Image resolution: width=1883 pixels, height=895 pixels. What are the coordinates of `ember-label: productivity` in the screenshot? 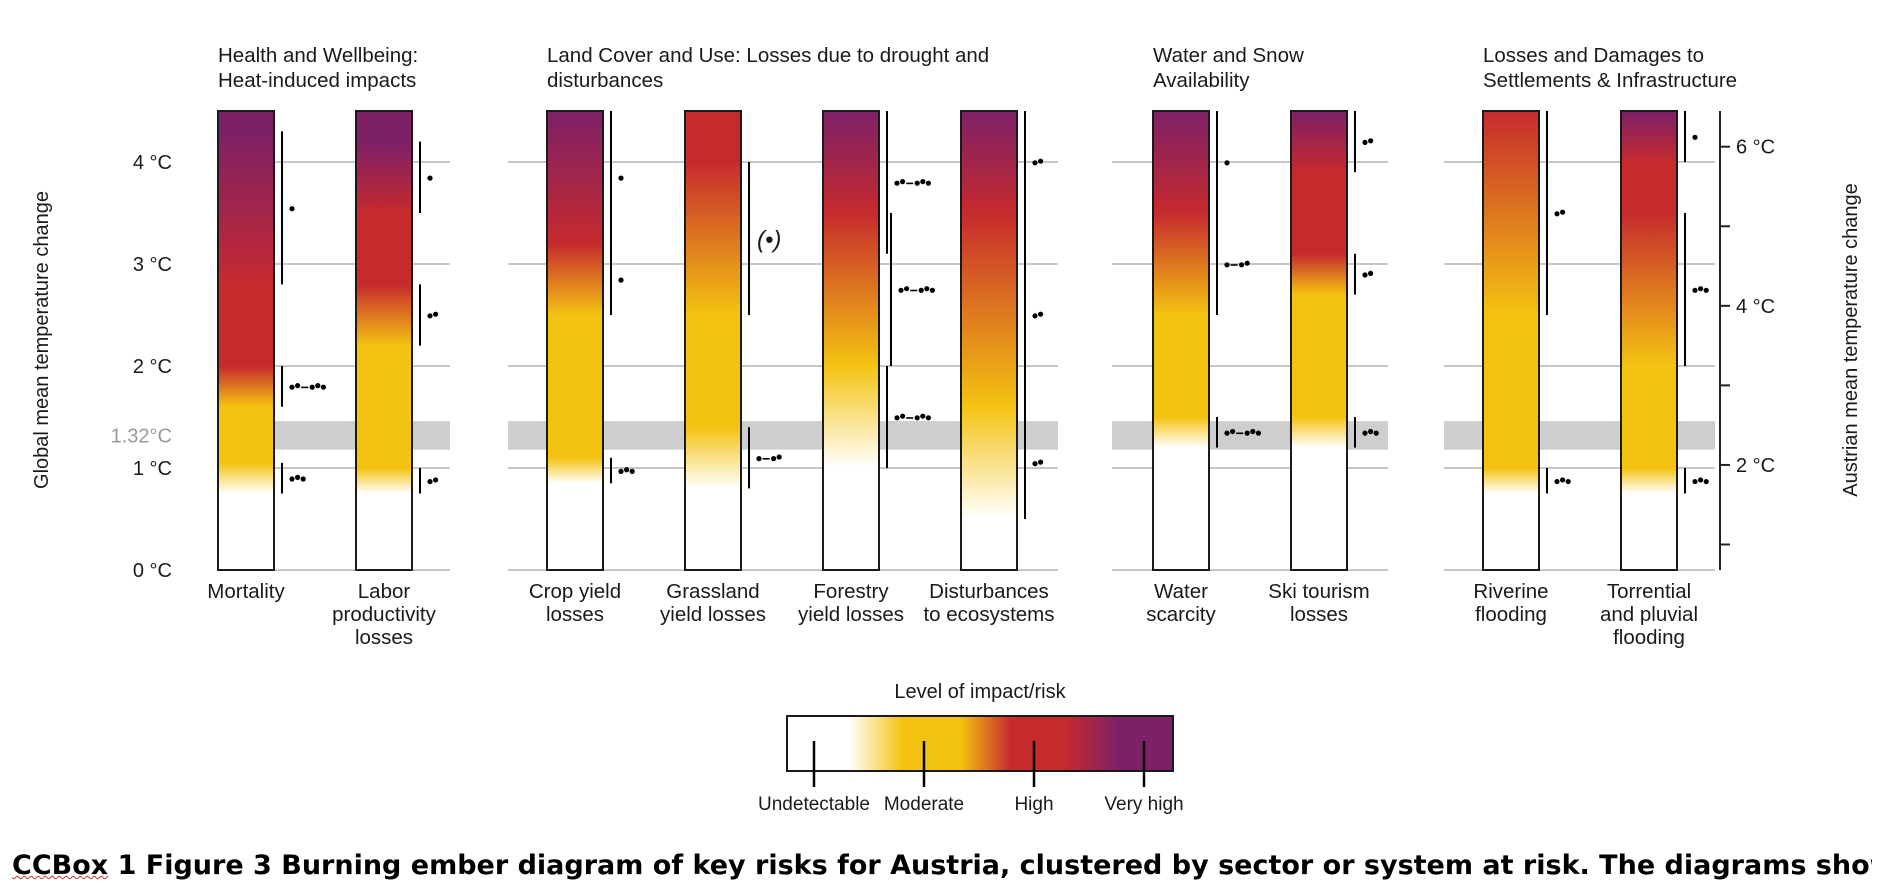 It's located at (384, 614).